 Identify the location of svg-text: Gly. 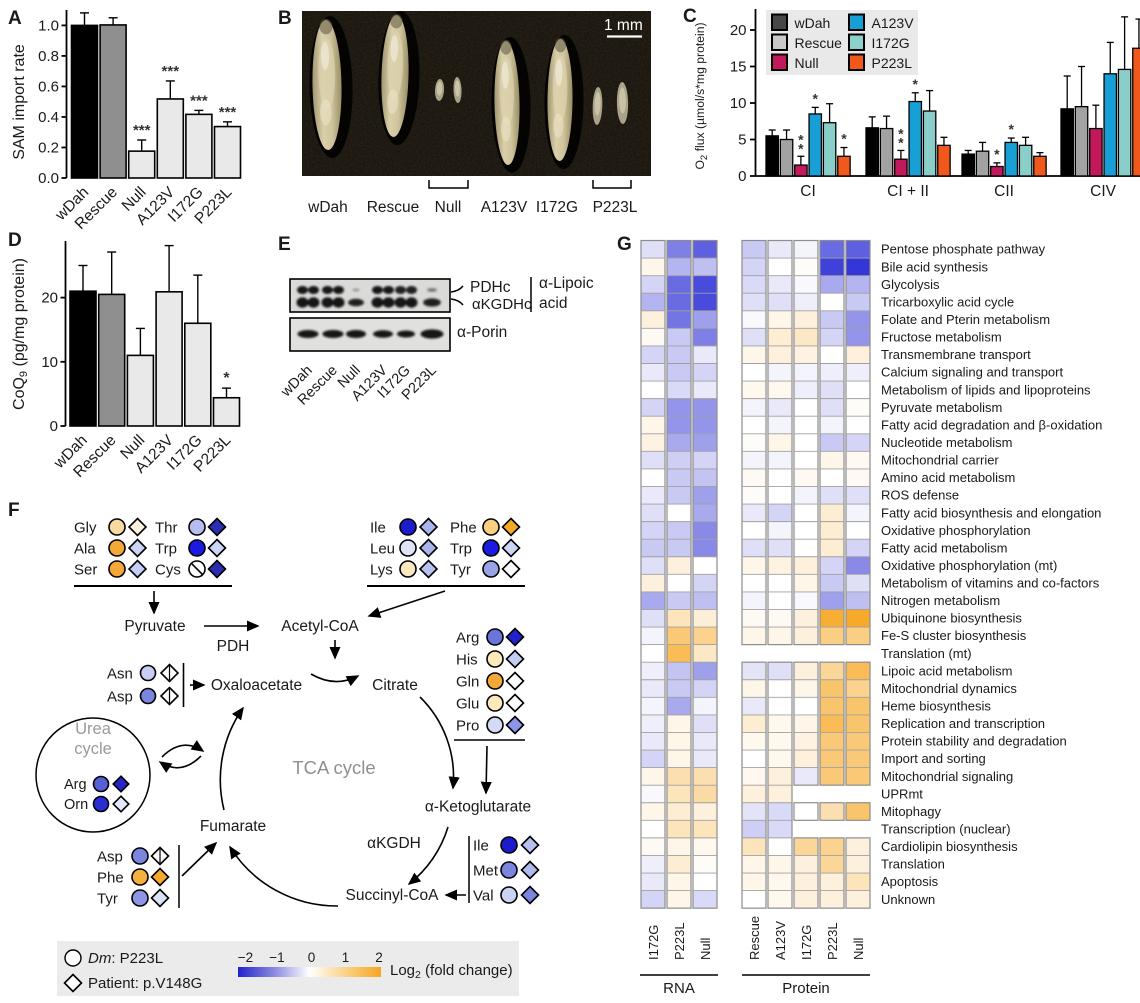
(85, 528).